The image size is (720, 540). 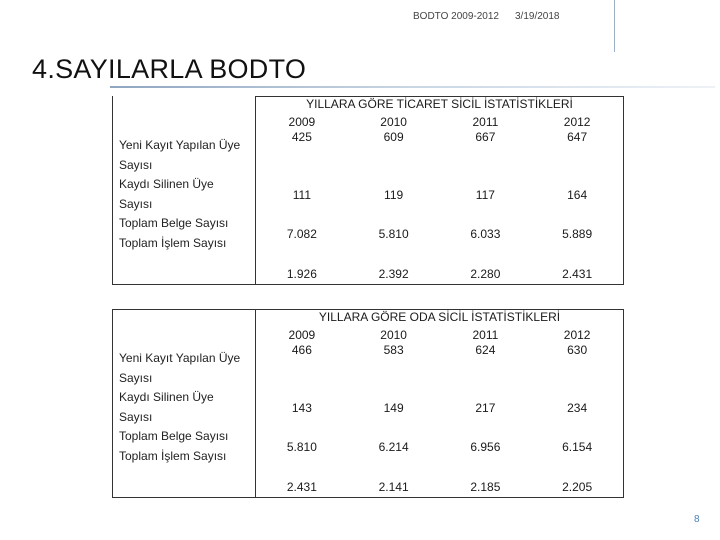 What do you see at coordinates (577, 486) in the screenshot?
I see `cell-value: 2.205` at bounding box center [577, 486].